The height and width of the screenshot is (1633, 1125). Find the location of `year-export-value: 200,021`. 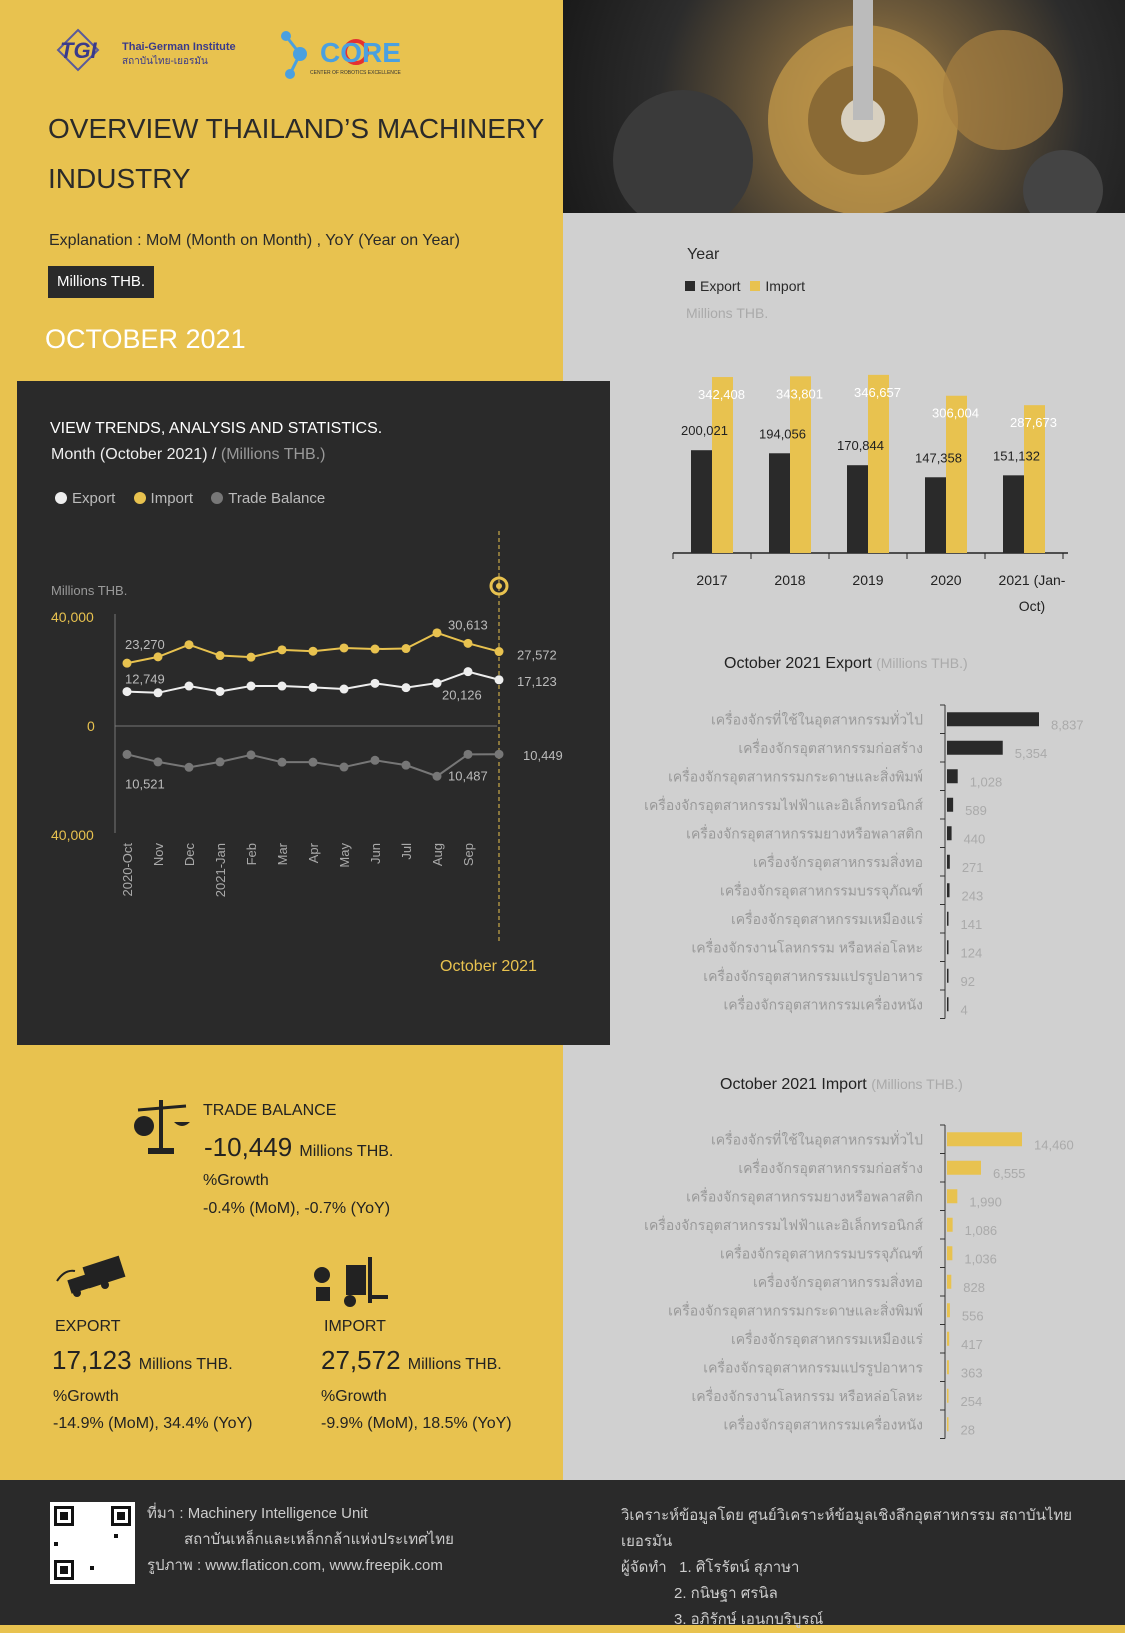

year-export-value: 200,021 is located at coordinates (704, 430).